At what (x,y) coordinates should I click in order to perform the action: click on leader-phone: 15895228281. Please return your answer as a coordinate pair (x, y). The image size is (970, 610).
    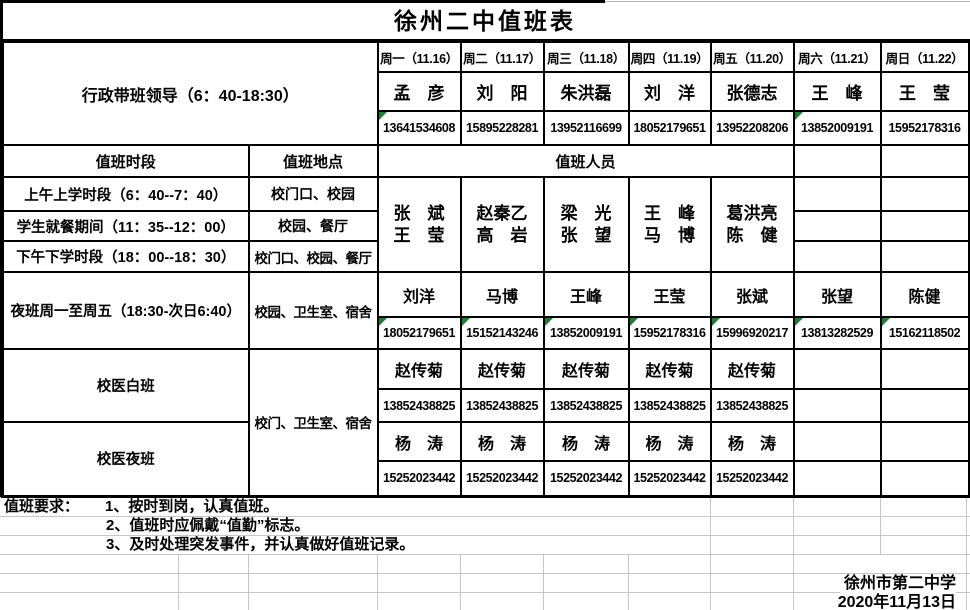
    Looking at the image, I should click on (502, 128).